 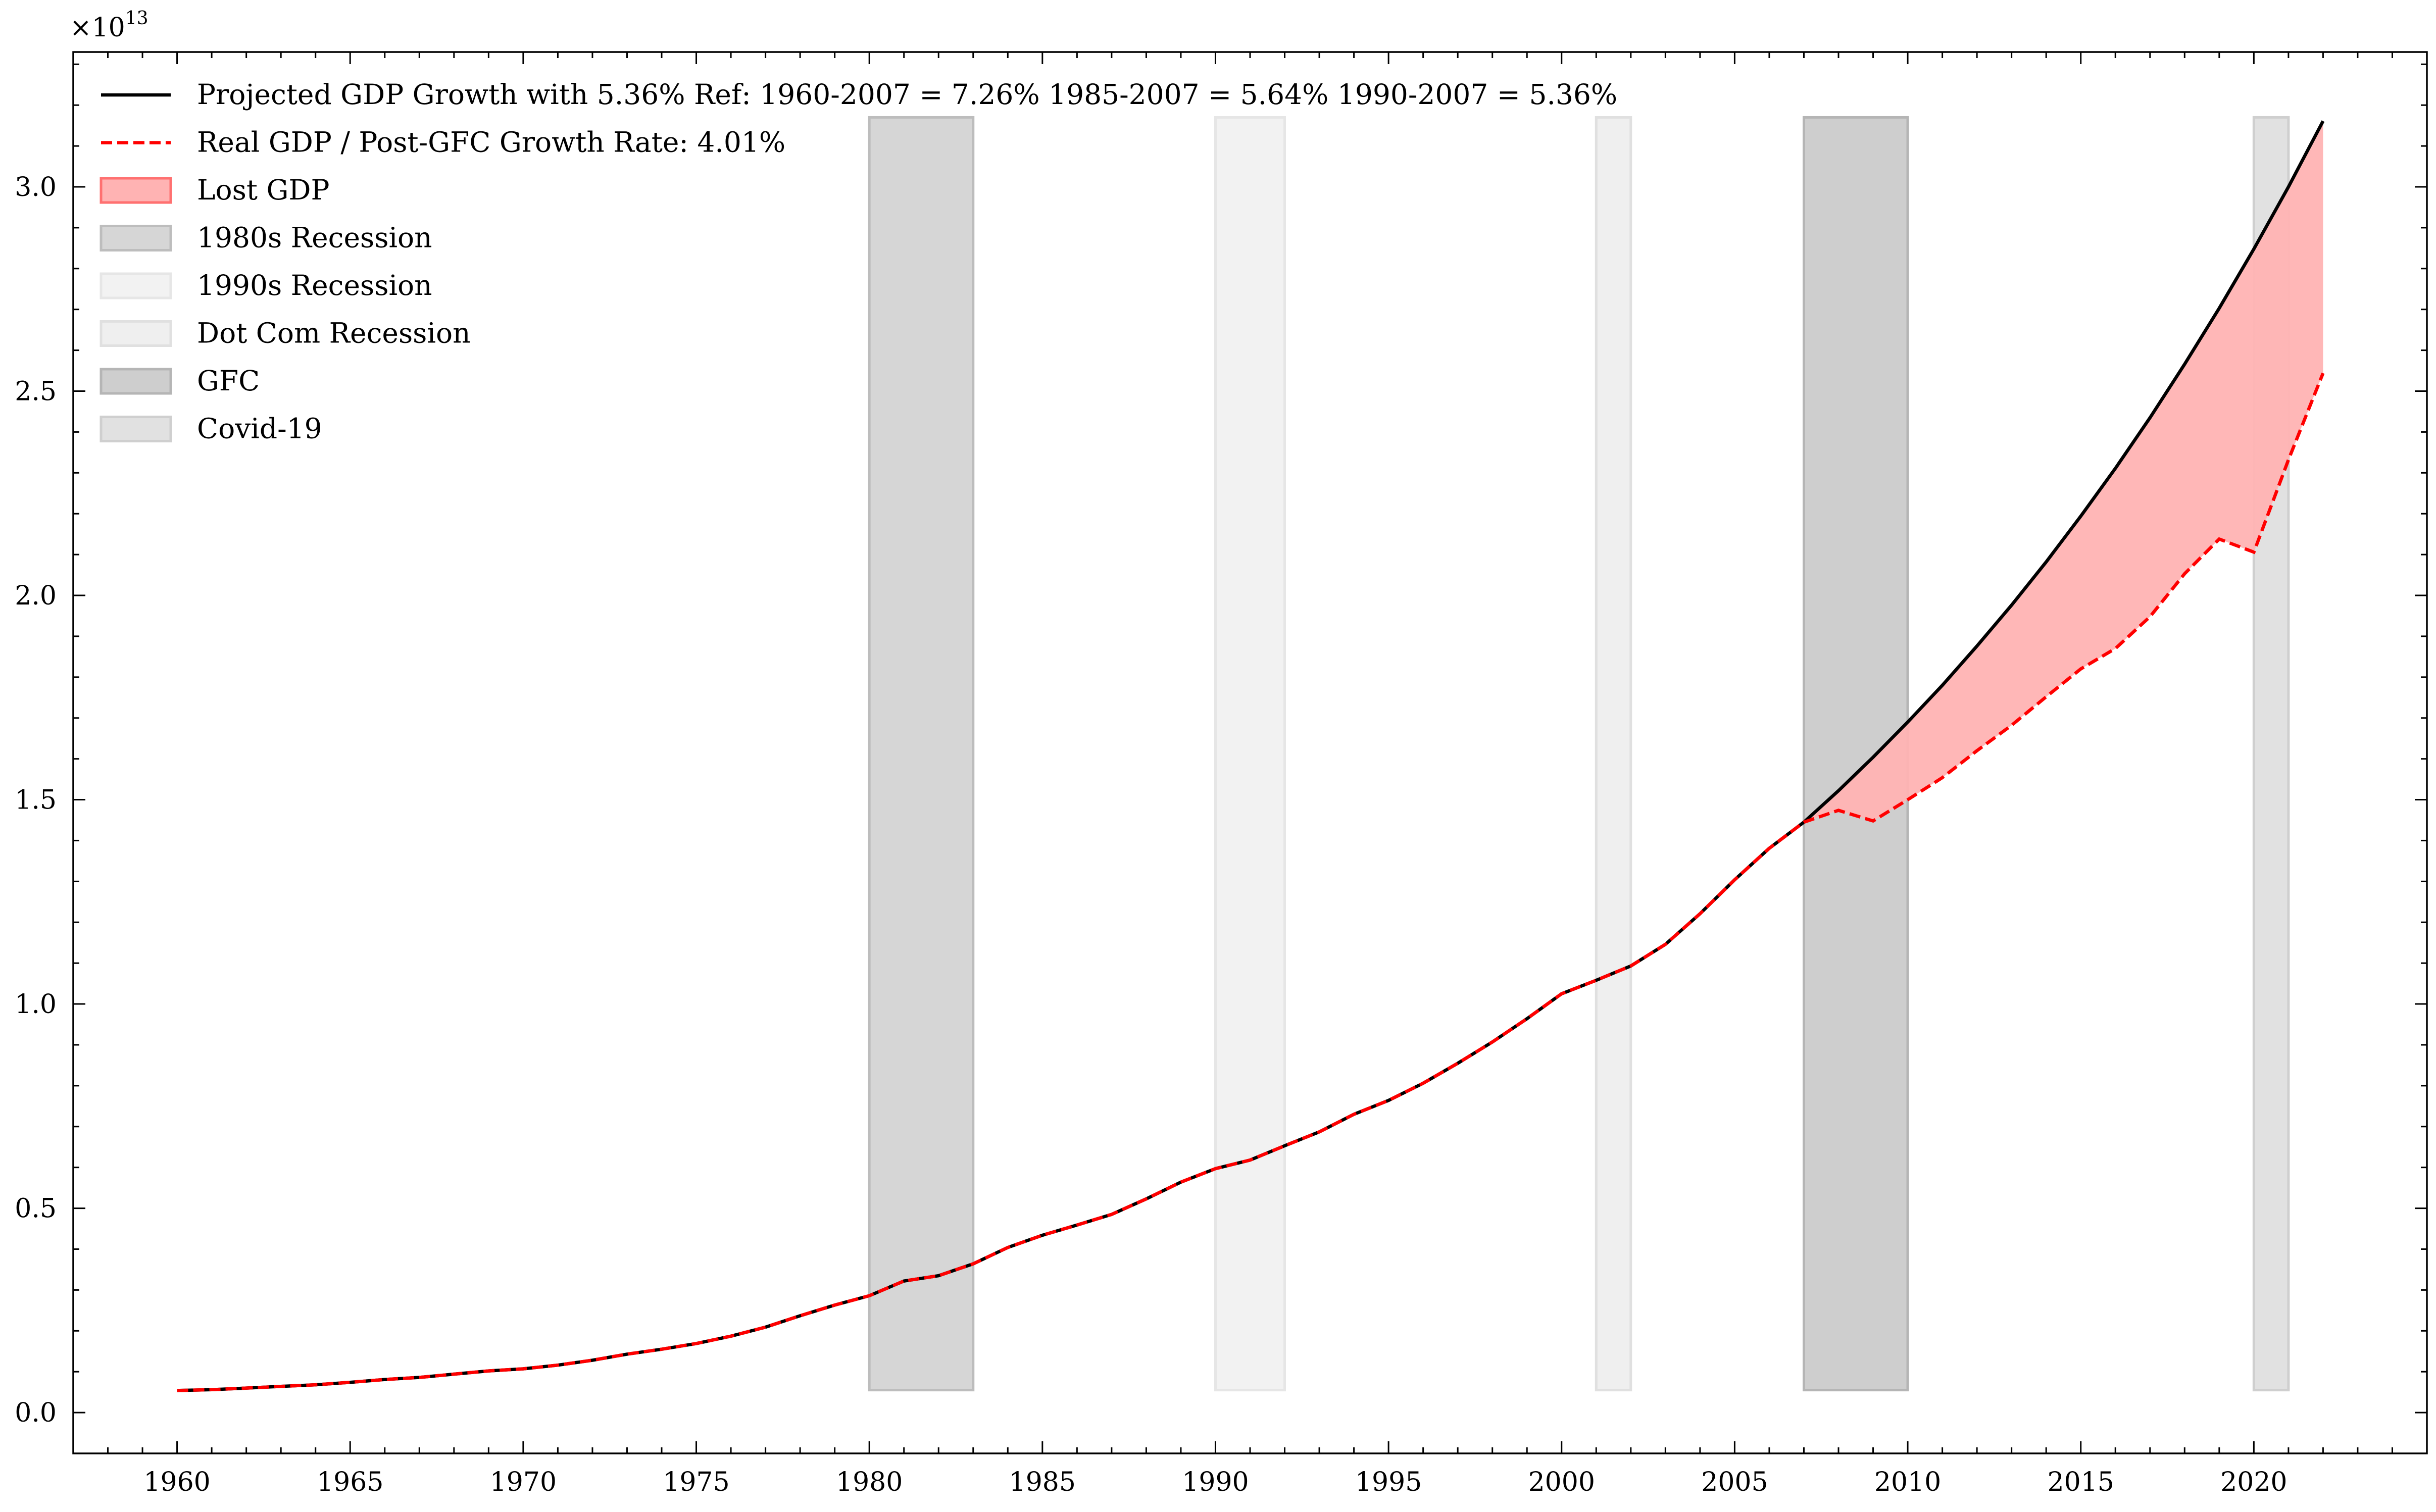 What do you see at coordinates (1042, 1482) in the screenshot?
I see `x-tick-label: 1985` at bounding box center [1042, 1482].